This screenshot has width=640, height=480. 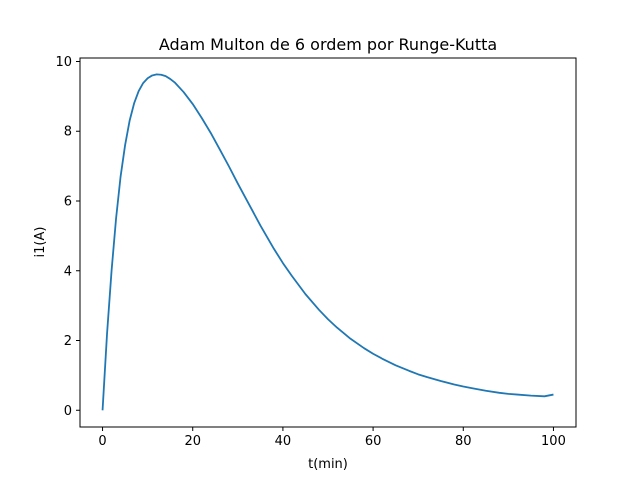 What do you see at coordinates (68, 132) in the screenshot?
I see `y-tick-label: 8` at bounding box center [68, 132].